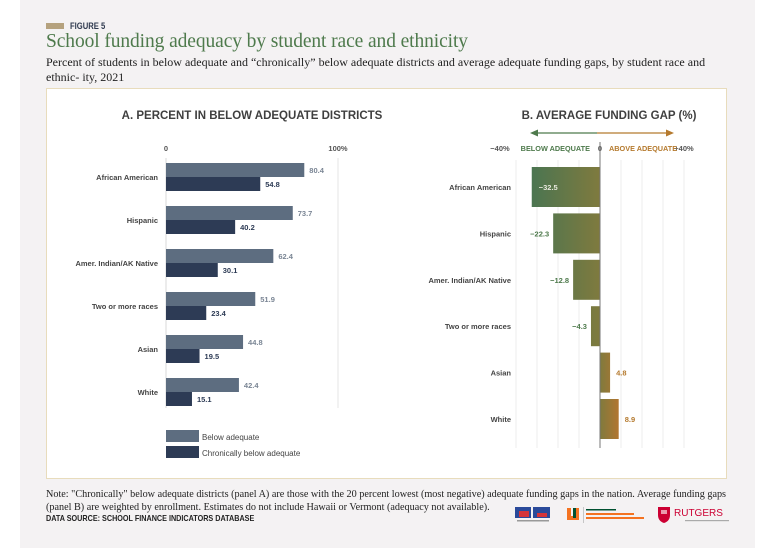 The width and height of the screenshot is (780, 556). I want to click on arrow-right-icon, so click(670, 133).